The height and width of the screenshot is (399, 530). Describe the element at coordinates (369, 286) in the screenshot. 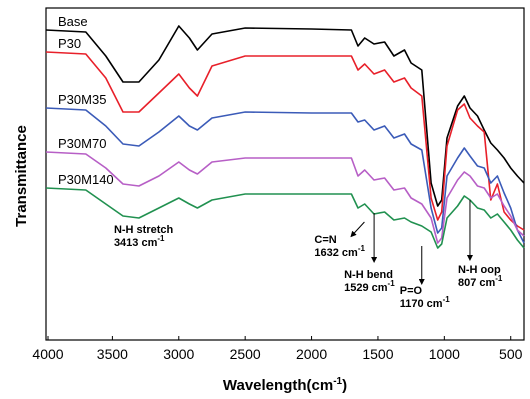

I see `annotation-value: 1529 cm-1` at that location.